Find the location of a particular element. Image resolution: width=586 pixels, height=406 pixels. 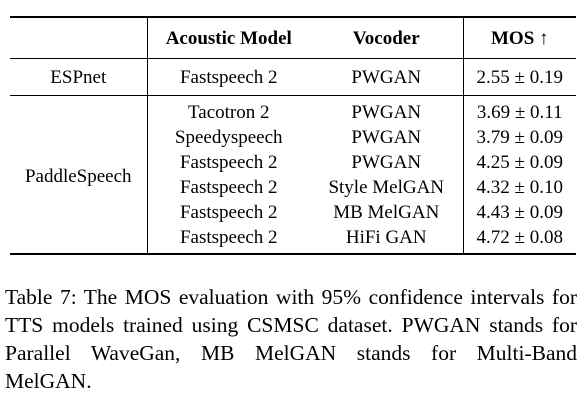

mos-cell: 4.43 ± 0.09 is located at coordinates (519, 212).